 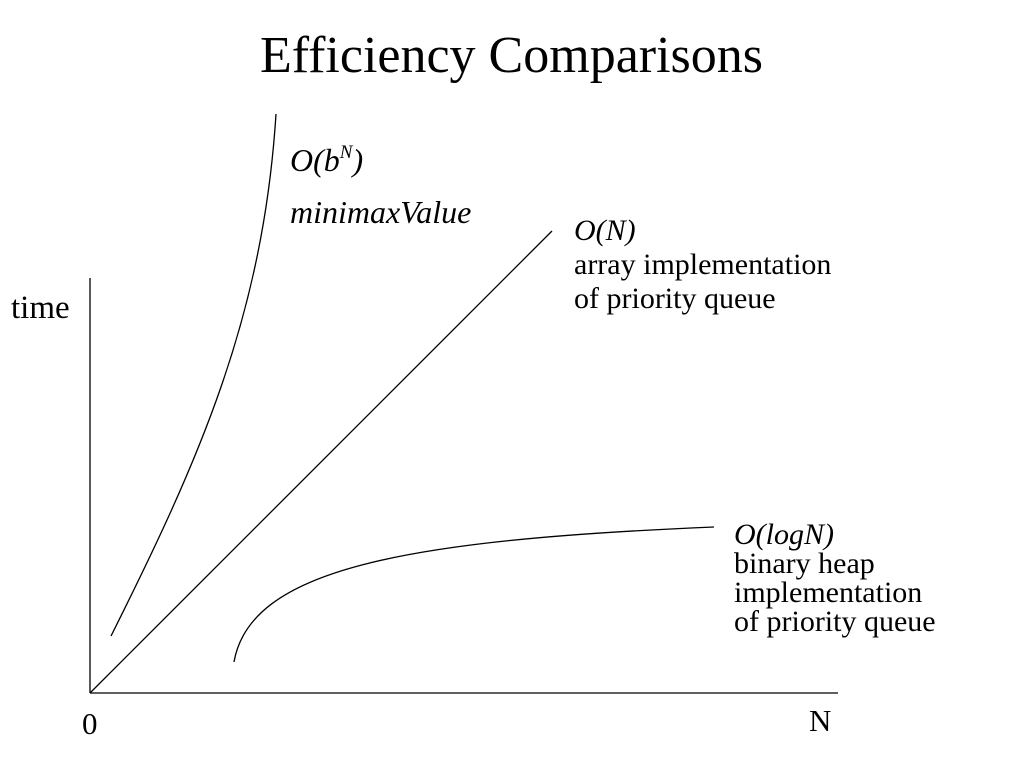 I want to click on exponential-complexity-close: ), so click(x=358, y=160).